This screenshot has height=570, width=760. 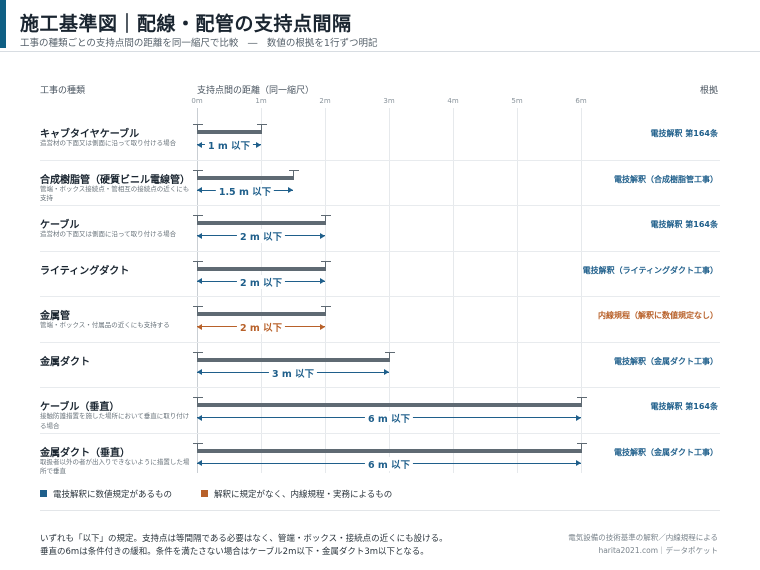 What do you see at coordinates (115, 180) in the screenshot?
I see `row-type-name: 合成樹脂管（硬質ビニル電線管）` at bounding box center [115, 180].